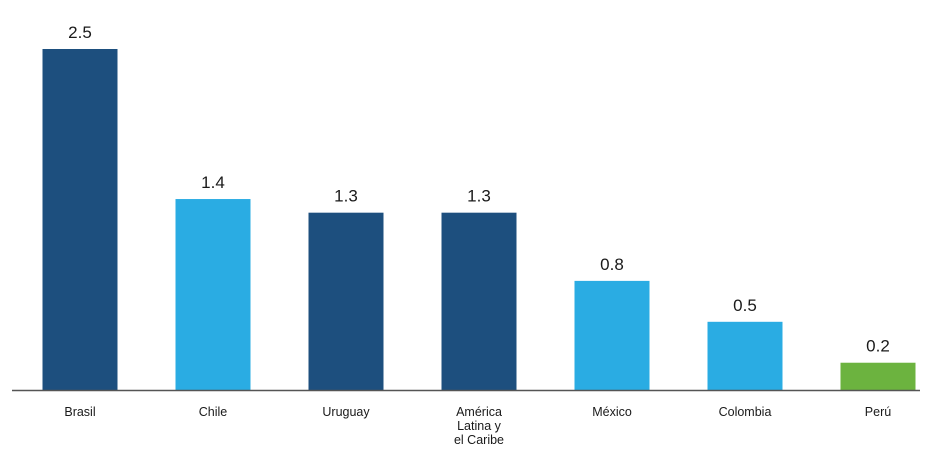 This screenshot has height=459, width=932. Describe the element at coordinates (612, 264) in the screenshot. I see `value-label-4: 0.8` at that location.